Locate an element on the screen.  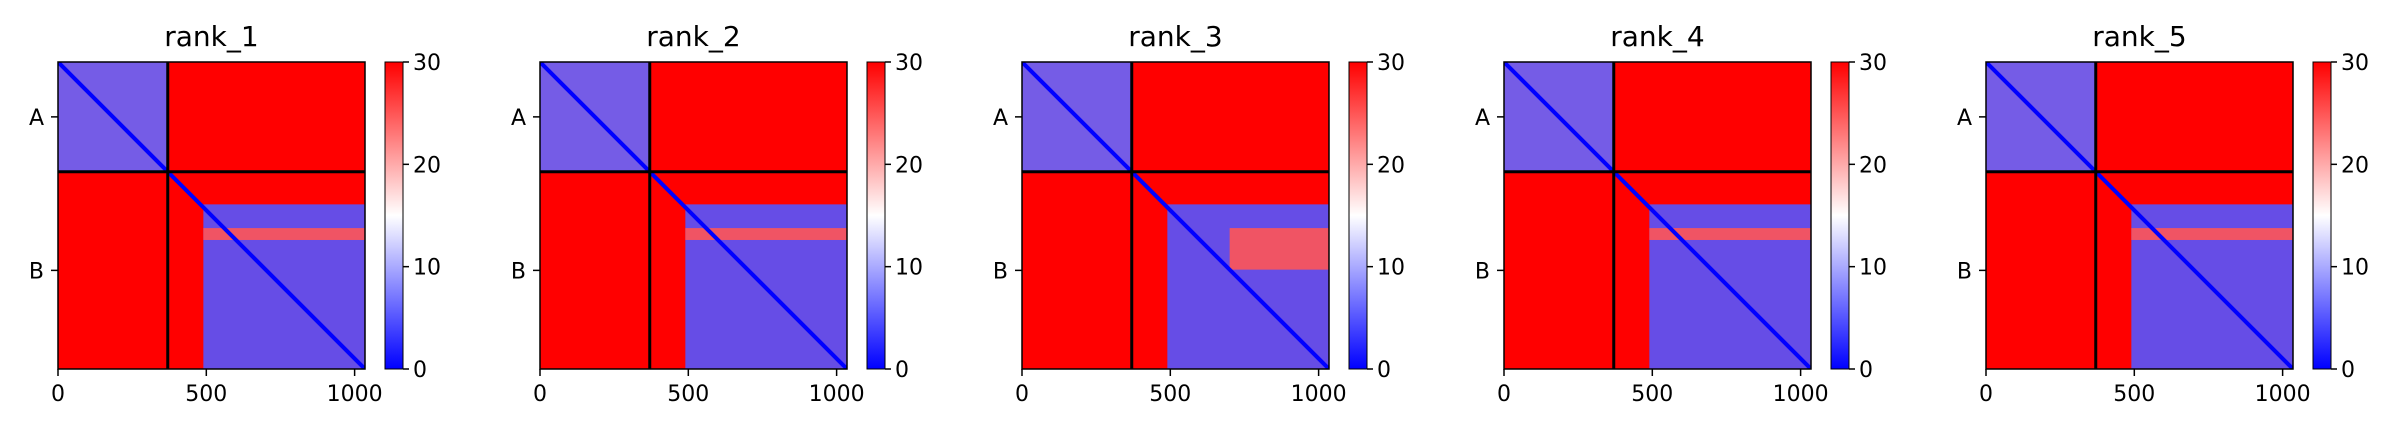
panel-title: rank_2 is located at coordinates (693, 36).